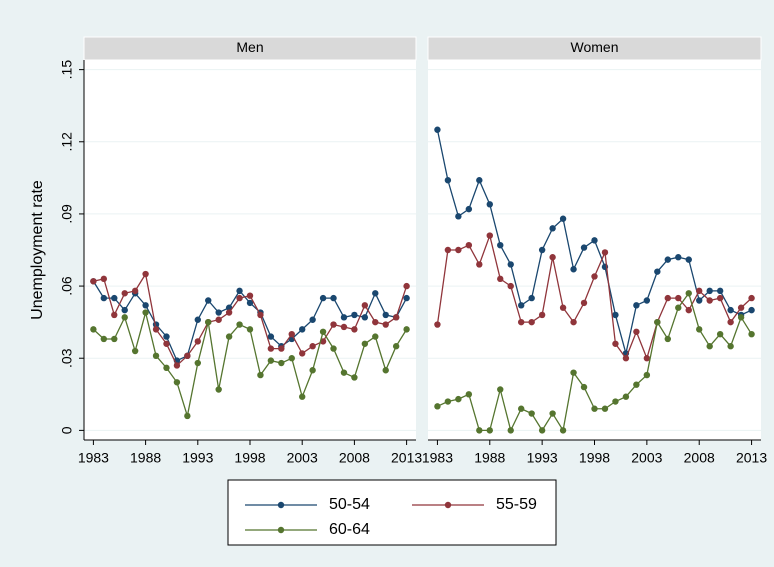  What do you see at coordinates (349, 504) in the screenshot?
I see `legend-label: 50-54` at bounding box center [349, 504].